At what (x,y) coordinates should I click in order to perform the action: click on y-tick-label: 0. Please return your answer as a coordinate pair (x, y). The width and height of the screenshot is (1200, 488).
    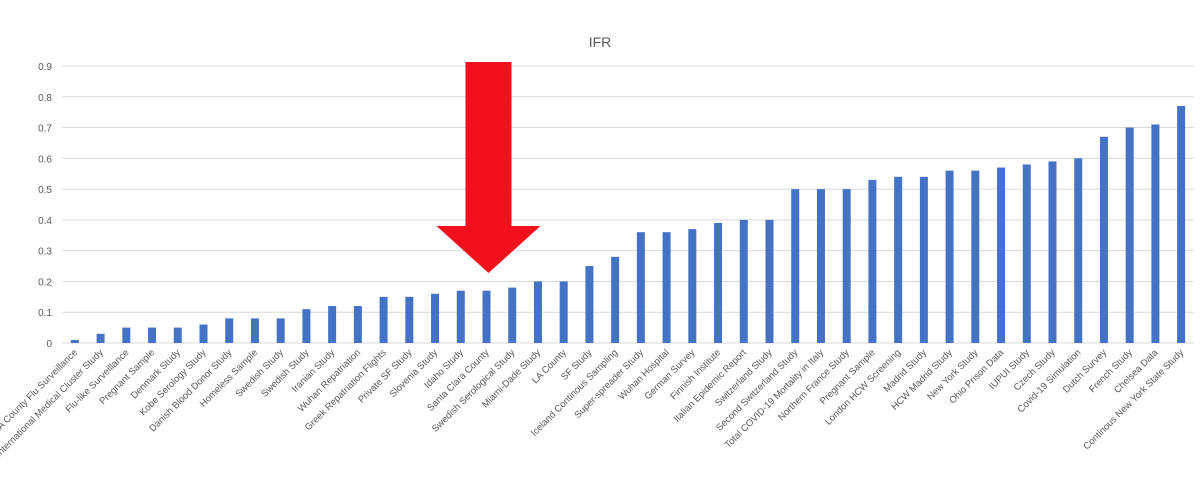
    Looking at the image, I should click on (49, 344).